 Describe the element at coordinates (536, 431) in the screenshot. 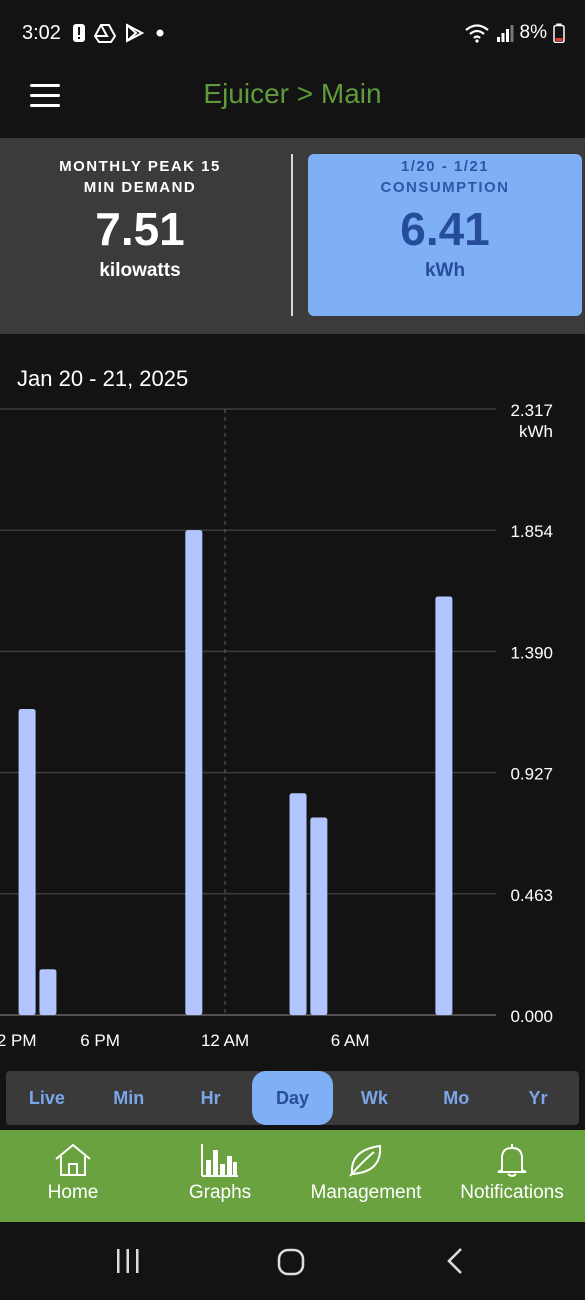

I see `y-unit-label: kWh` at that location.